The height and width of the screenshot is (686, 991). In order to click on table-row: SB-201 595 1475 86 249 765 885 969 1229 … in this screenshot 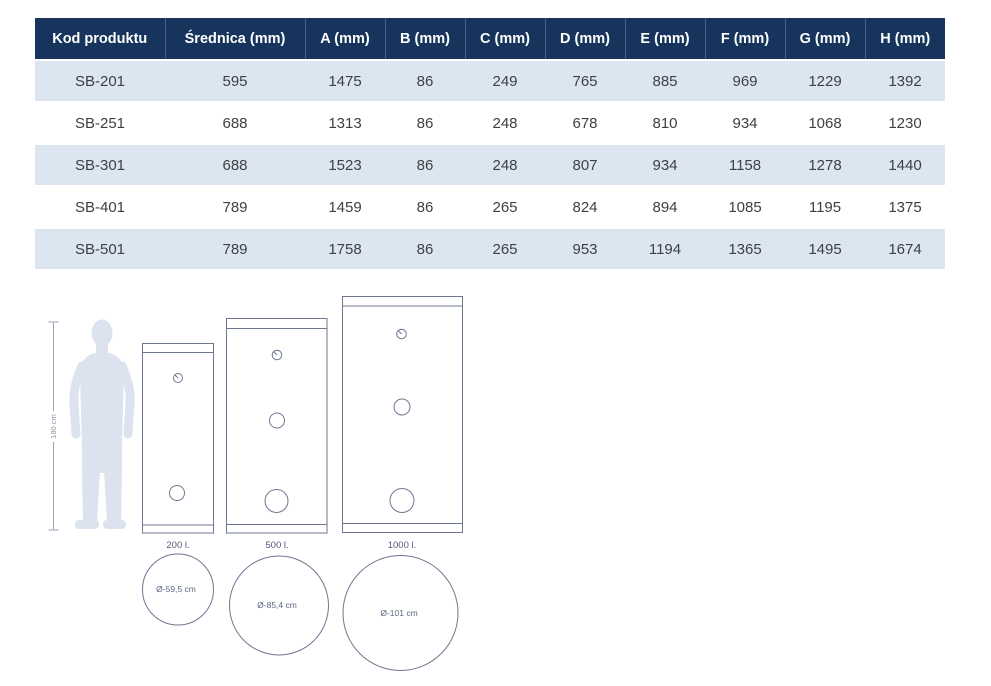, I will do `click(490, 81)`.